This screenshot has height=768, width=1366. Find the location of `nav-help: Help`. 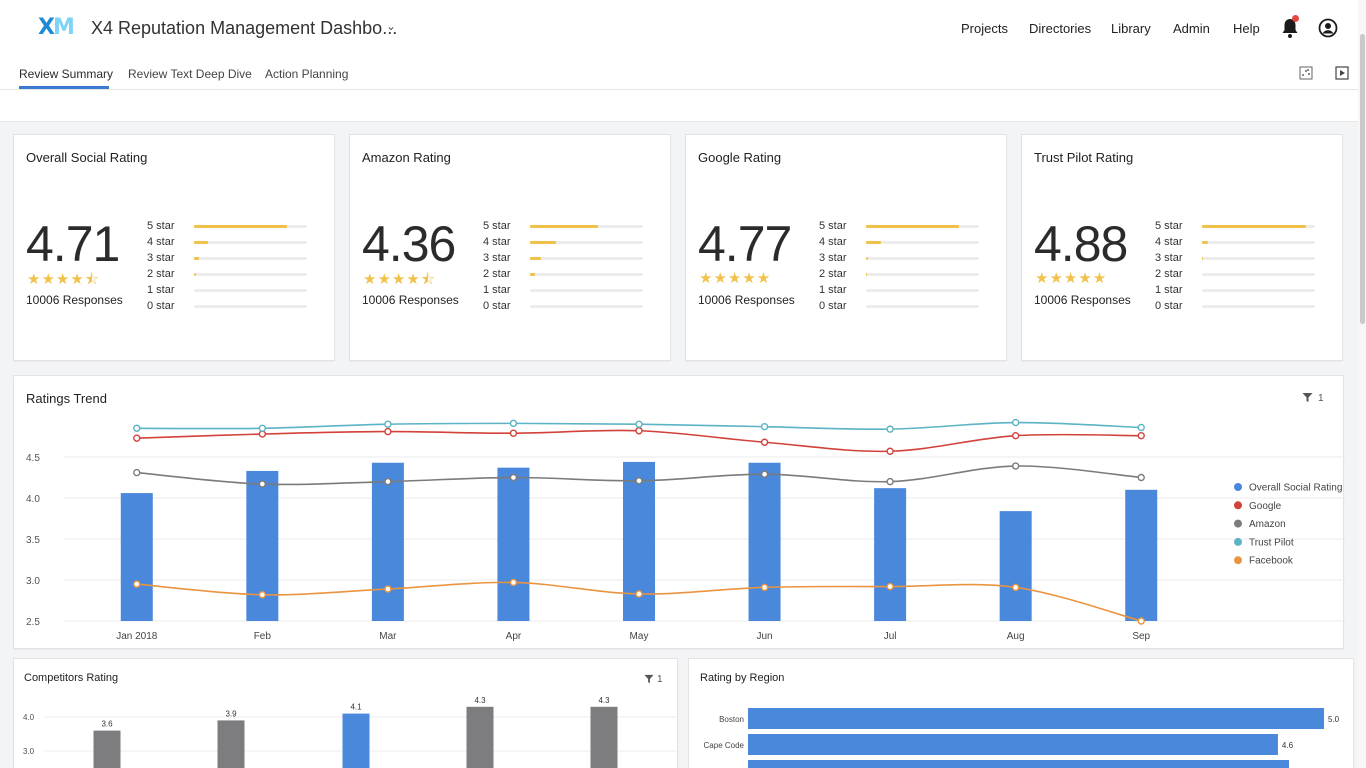

nav-help: Help is located at coordinates (1246, 28).